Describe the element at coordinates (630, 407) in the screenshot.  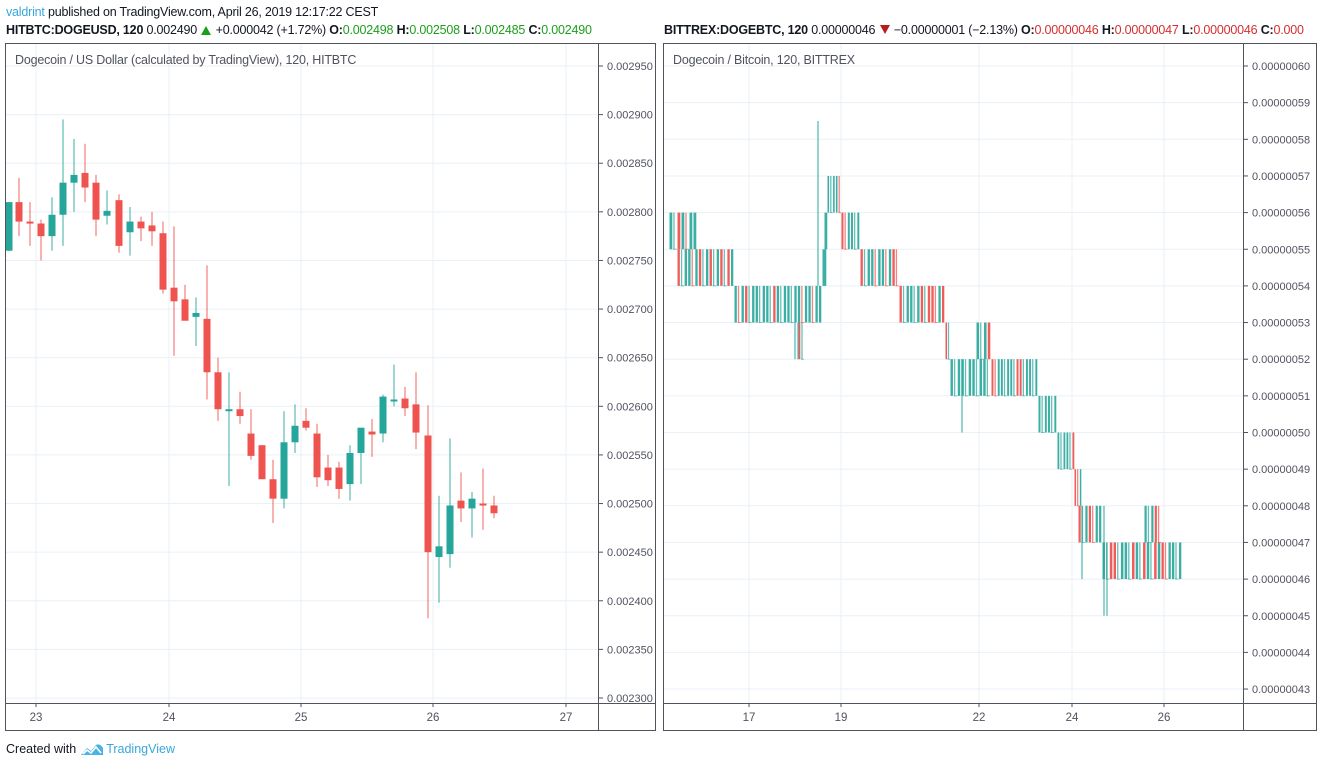
I see `y-axis-tick-label: 0.002600` at that location.